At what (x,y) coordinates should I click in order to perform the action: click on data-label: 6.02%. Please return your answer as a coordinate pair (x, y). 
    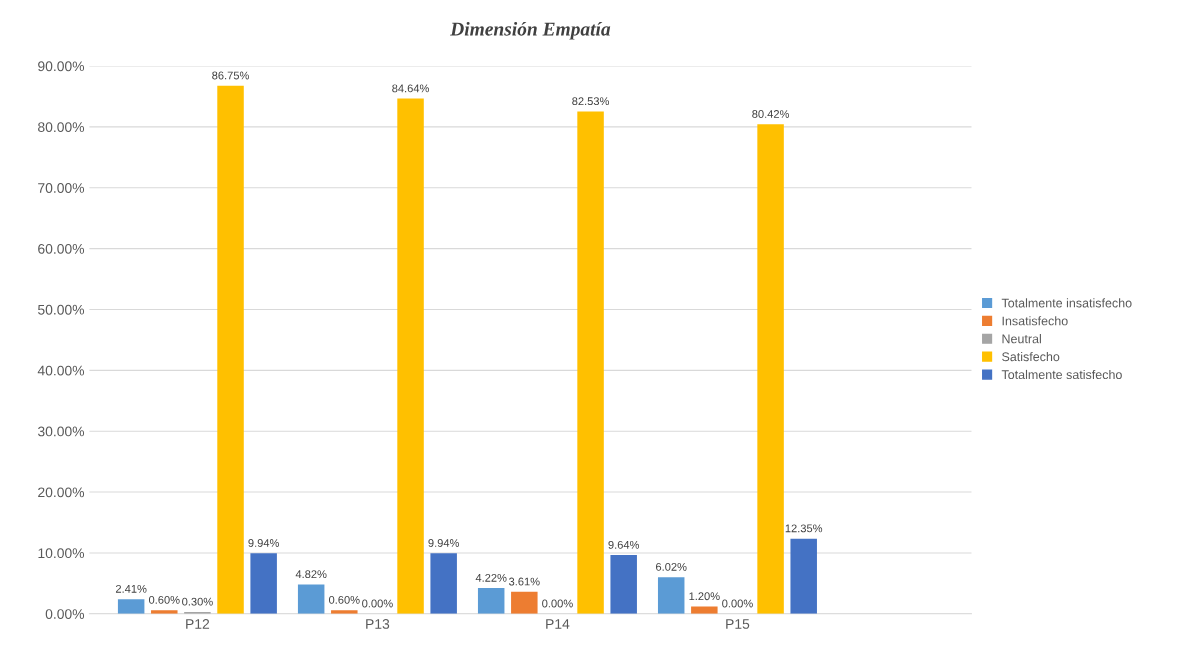
    Looking at the image, I should click on (671, 566).